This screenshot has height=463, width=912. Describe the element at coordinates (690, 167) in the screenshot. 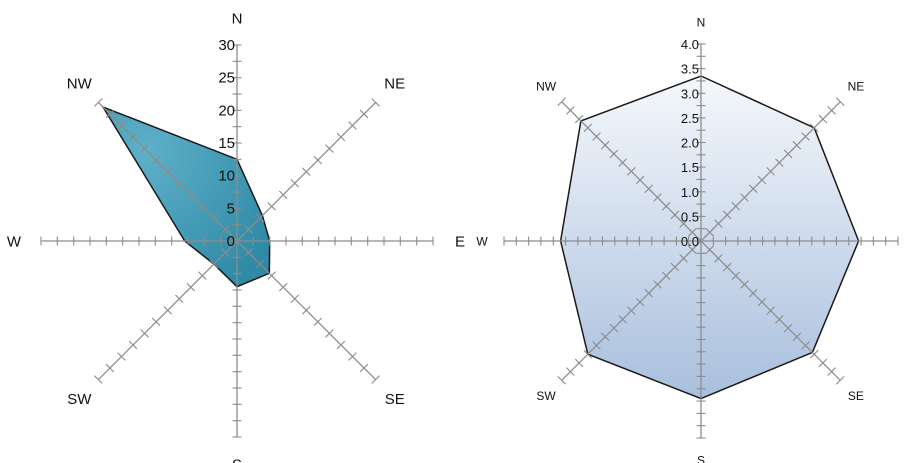

I see `radial-tick-label: 1.5` at that location.